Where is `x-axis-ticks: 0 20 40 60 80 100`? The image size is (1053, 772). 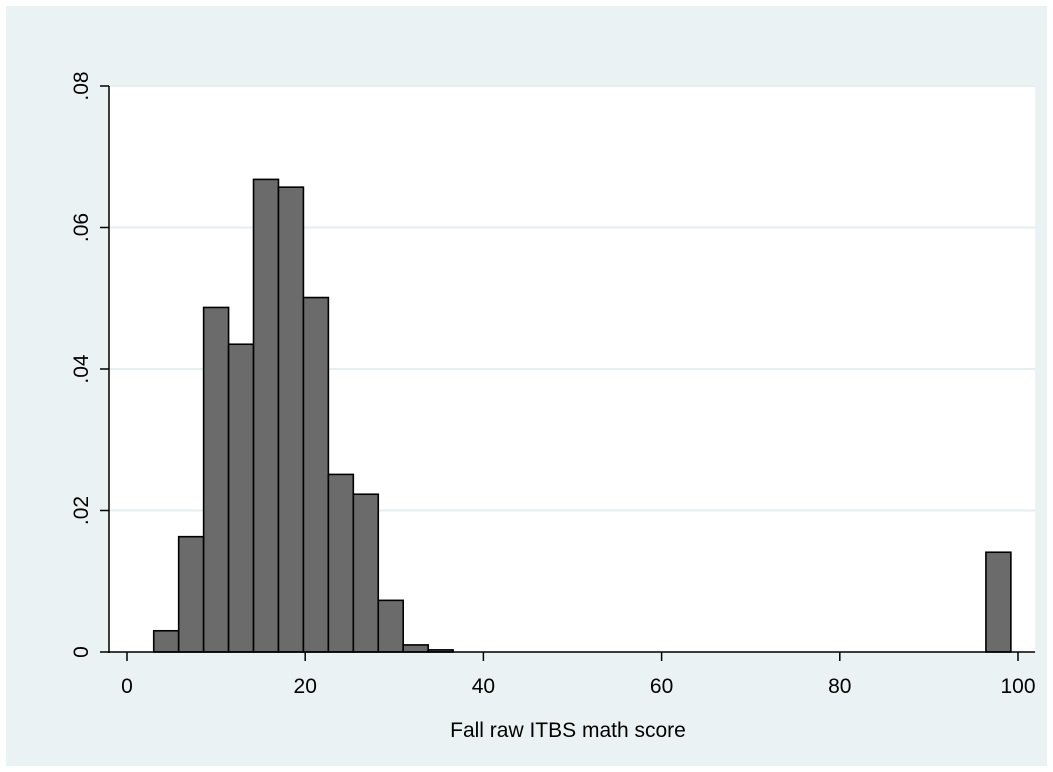 x-axis-ticks: 0 20 40 60 80 100 is located at coordinates (578, 675).